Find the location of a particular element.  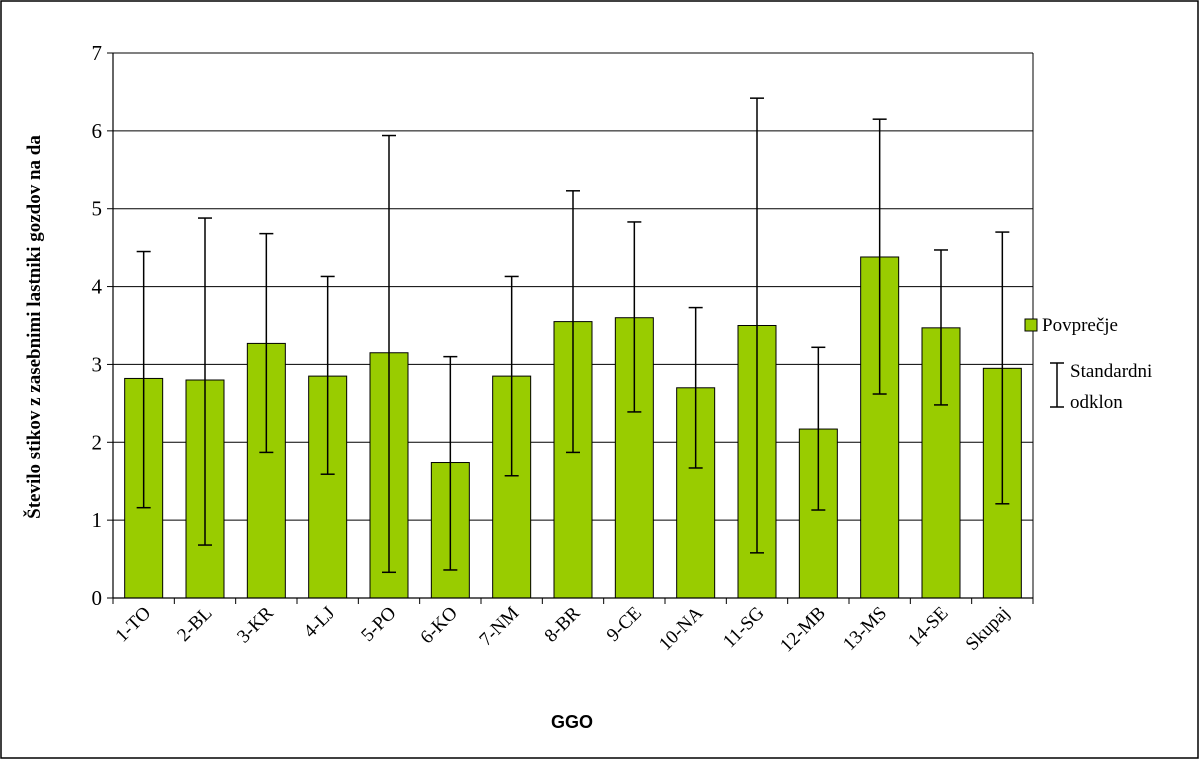

y-tick-label: 1 is located at coordinates (97, 520).